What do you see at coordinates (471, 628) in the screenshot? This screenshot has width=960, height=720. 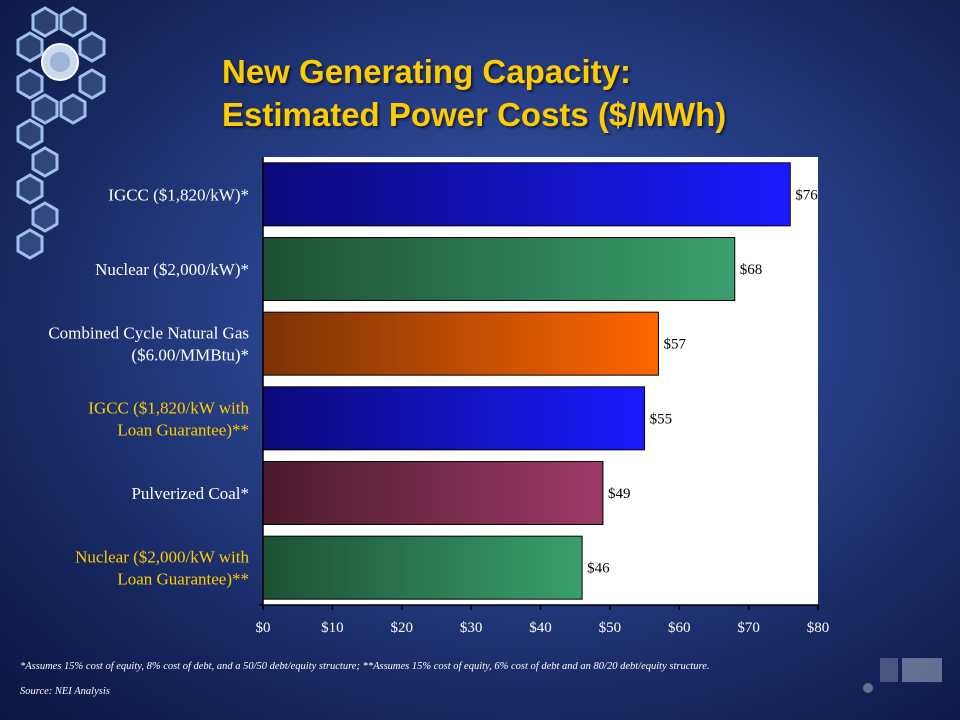 I see `x-tick-label: $30` at bounding box center [471, 628].